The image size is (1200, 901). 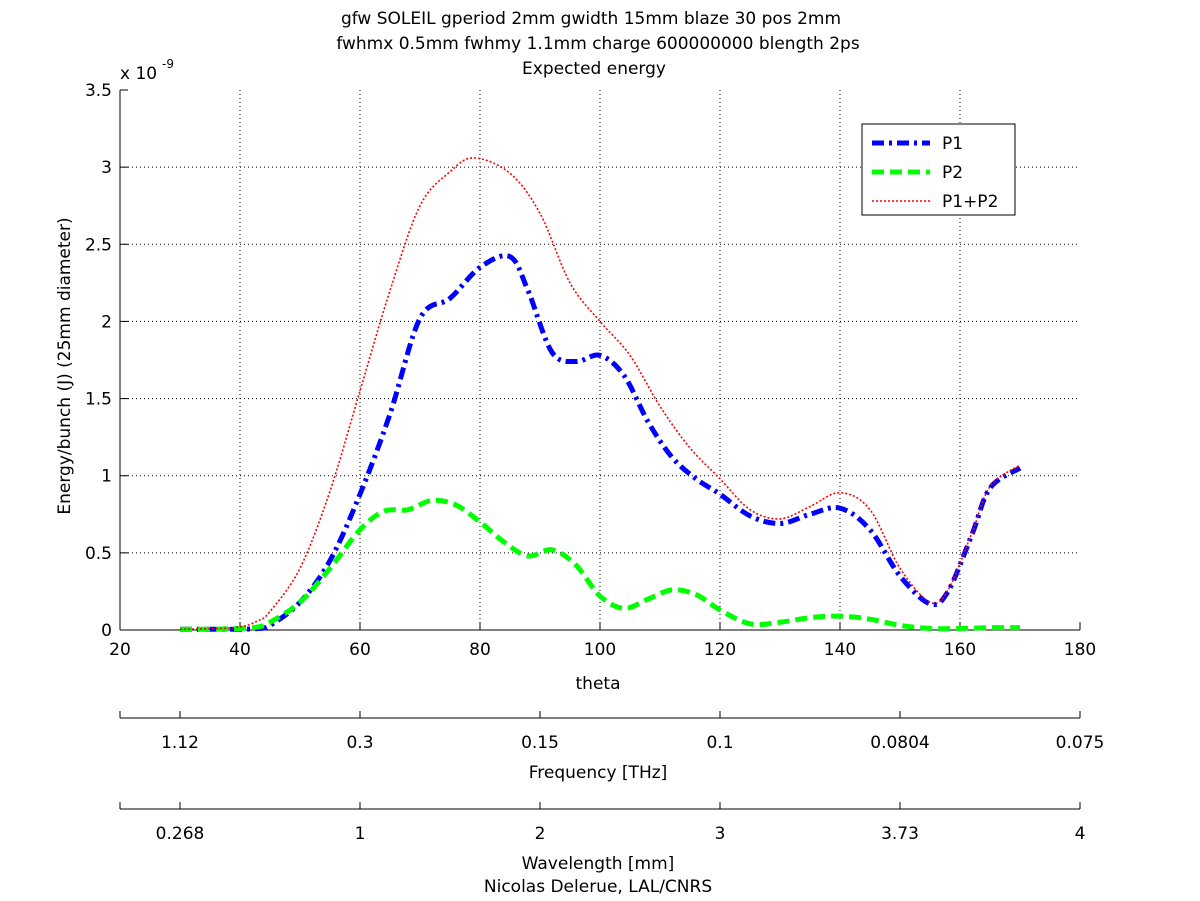 What do you see at coordinates (240, 650) in the screenshot?
I see `x-tick-label: 40` at bounding box center [240, 650].